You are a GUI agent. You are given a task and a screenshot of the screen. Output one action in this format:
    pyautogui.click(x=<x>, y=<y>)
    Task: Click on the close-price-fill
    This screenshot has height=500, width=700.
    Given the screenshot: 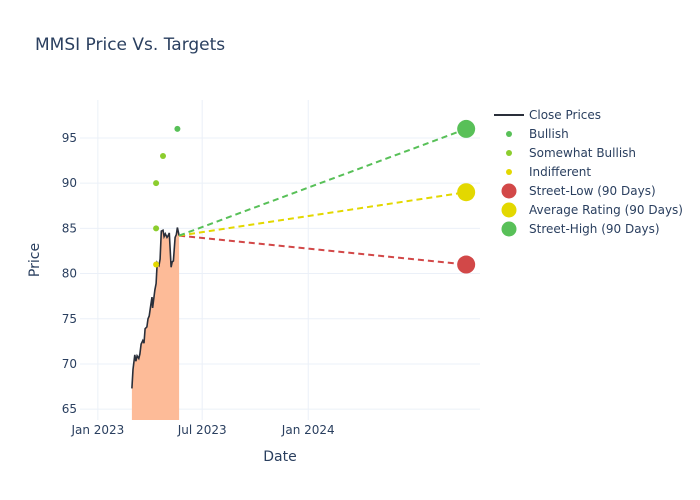 What is the action you would take?
    pyautogui.click(x=155, y=323)
    